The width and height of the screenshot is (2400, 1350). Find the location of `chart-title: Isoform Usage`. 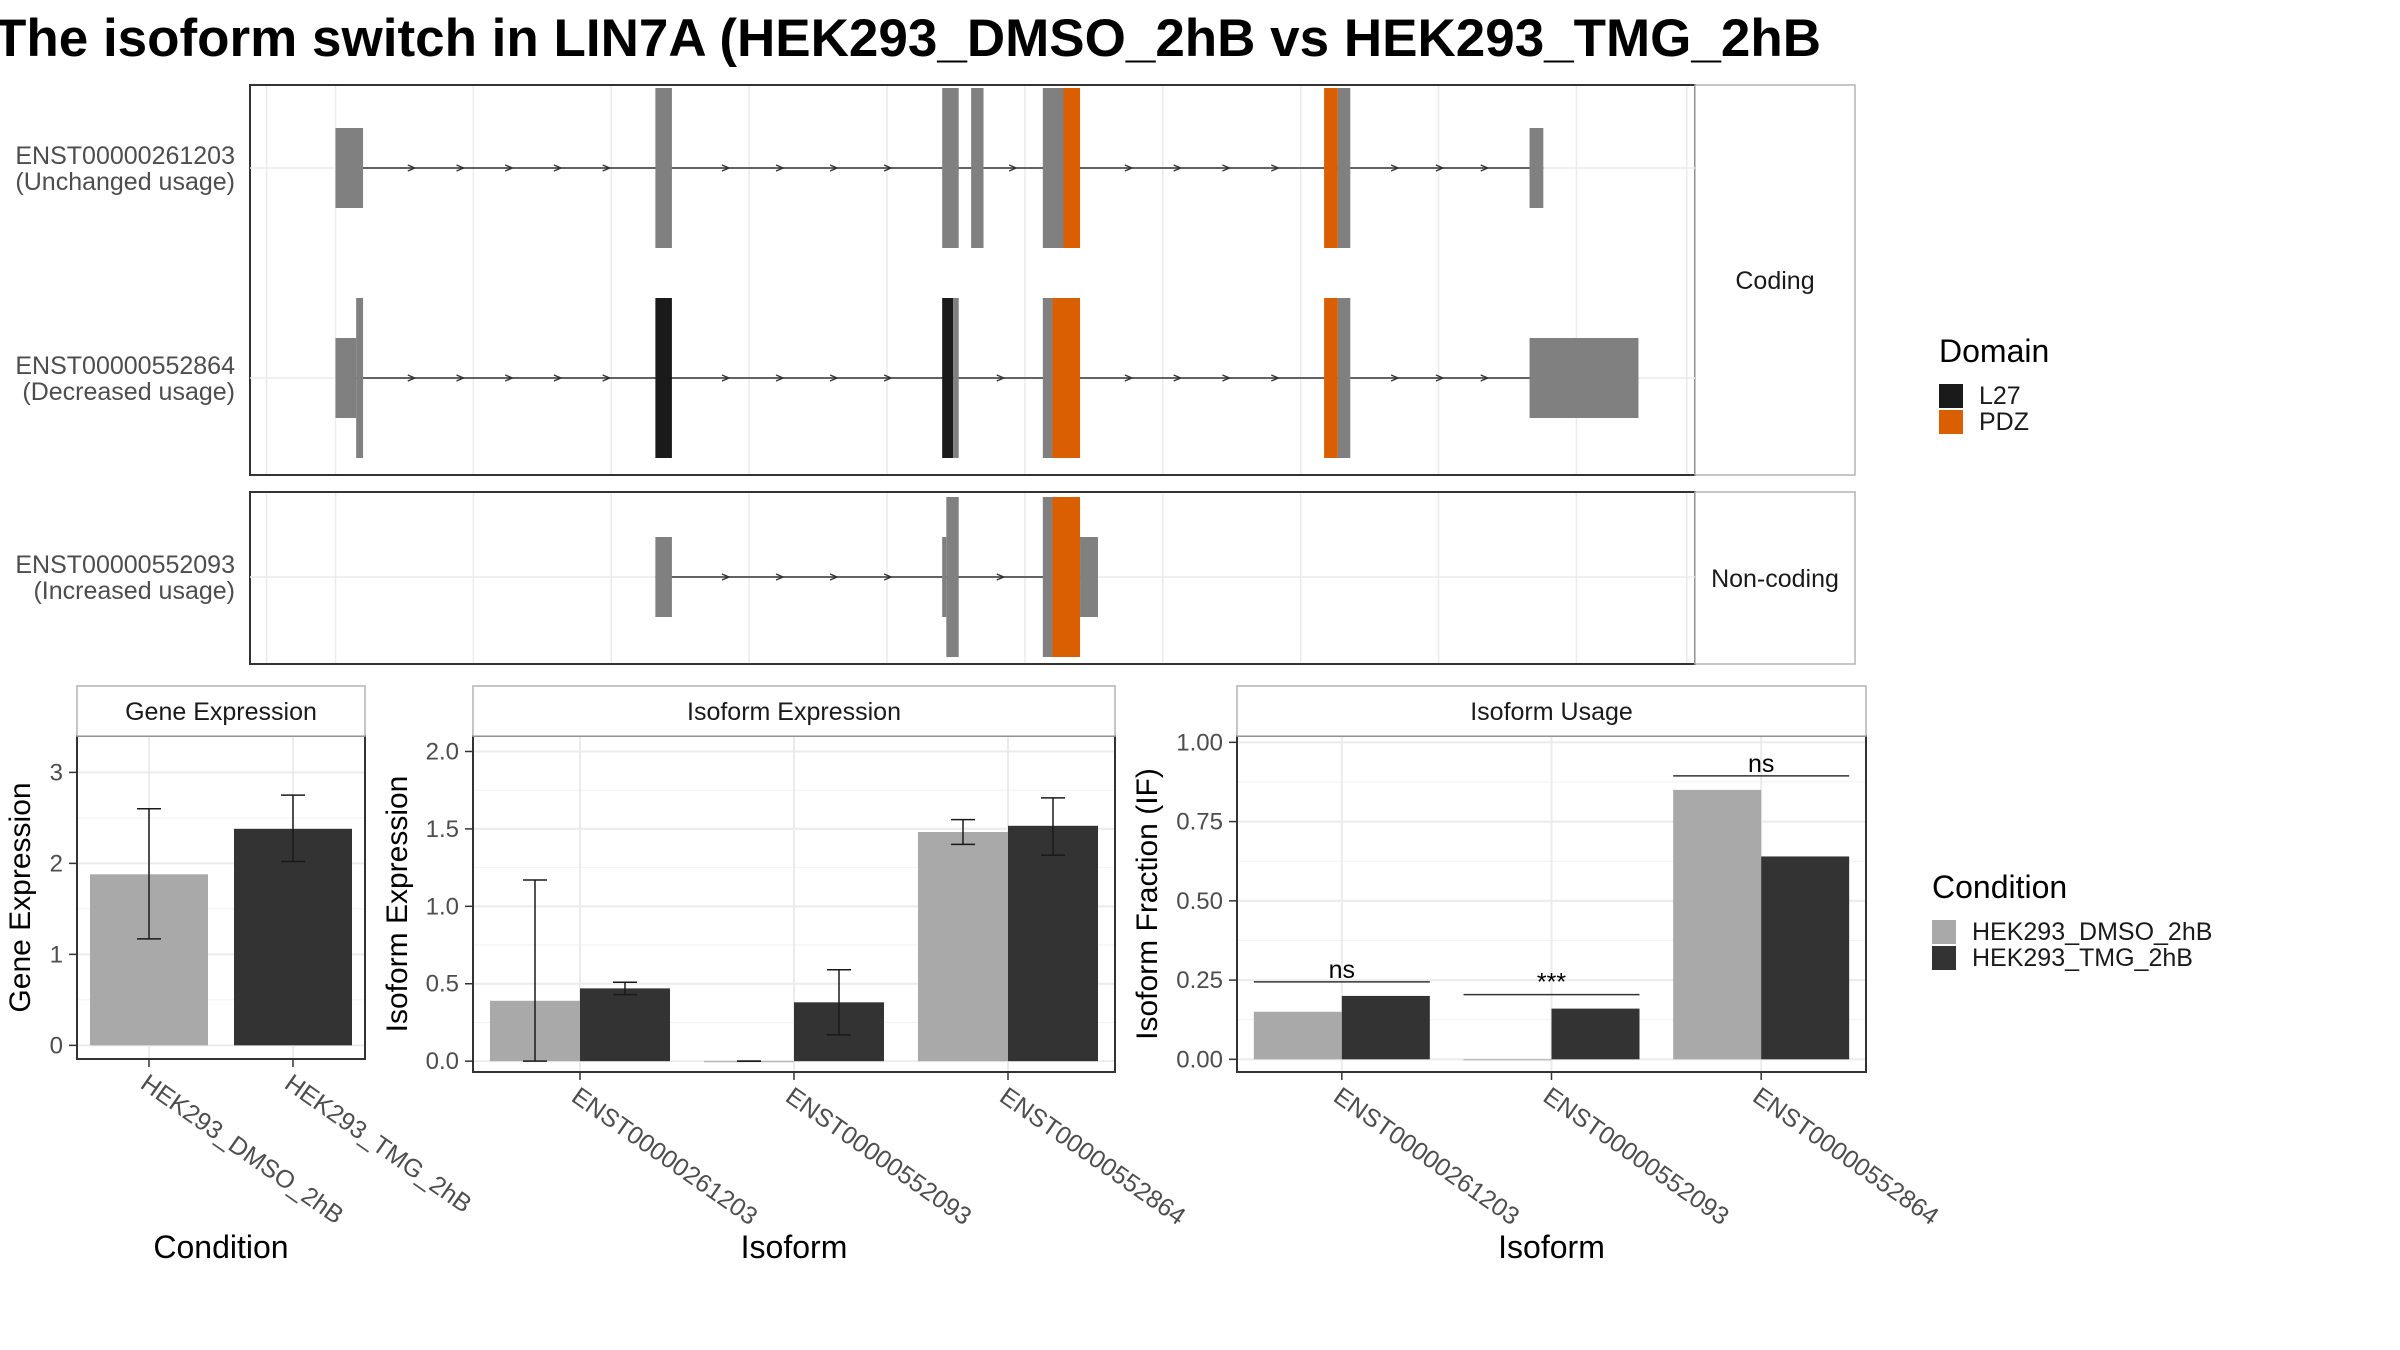

chart-title: Isoform Usage is located at coordinates (1551, 712).